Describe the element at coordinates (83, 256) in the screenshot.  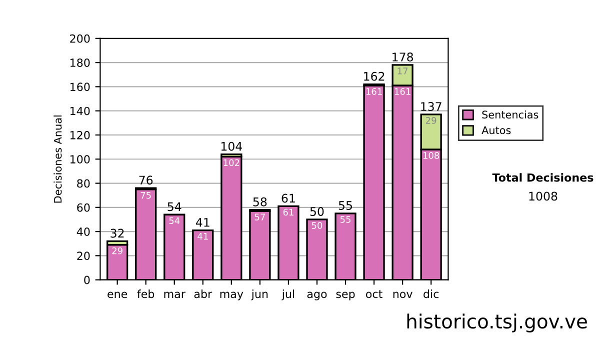
I see `y-tick-label: 20` at that location.